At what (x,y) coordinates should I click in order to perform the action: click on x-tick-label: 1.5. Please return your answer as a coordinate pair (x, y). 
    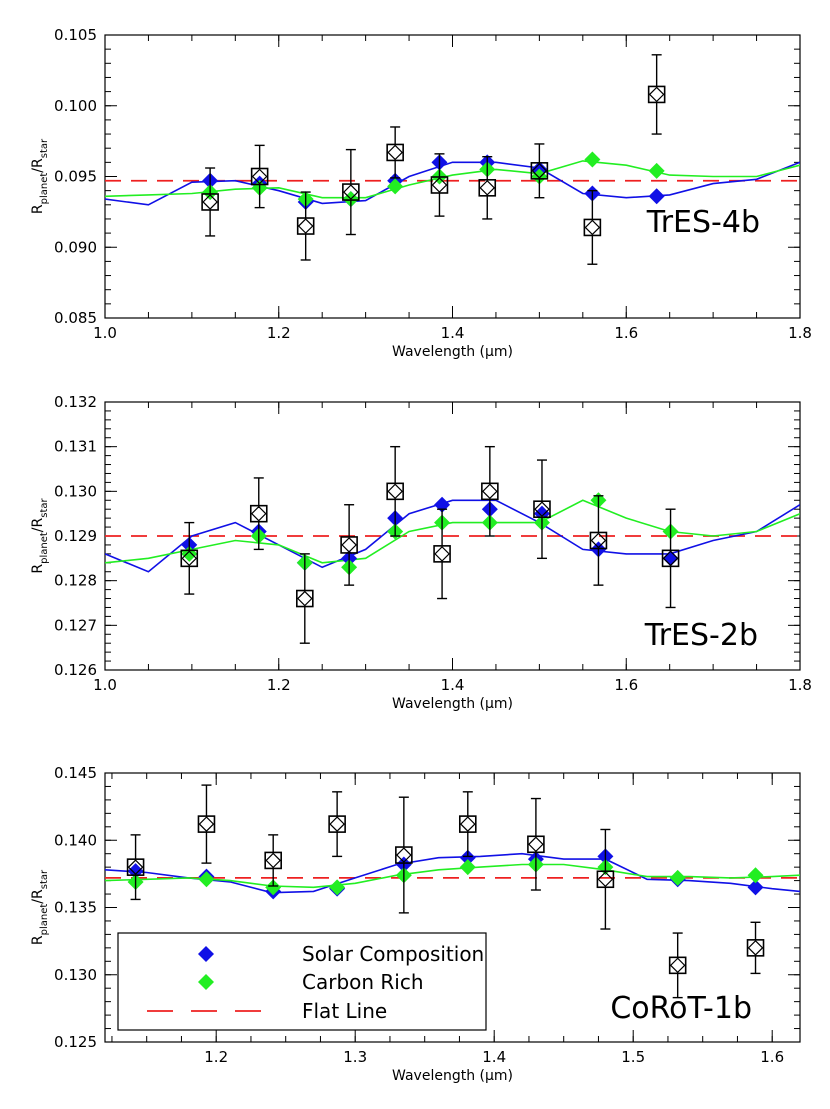
    Looking at the image, I should click on (633, 1057).